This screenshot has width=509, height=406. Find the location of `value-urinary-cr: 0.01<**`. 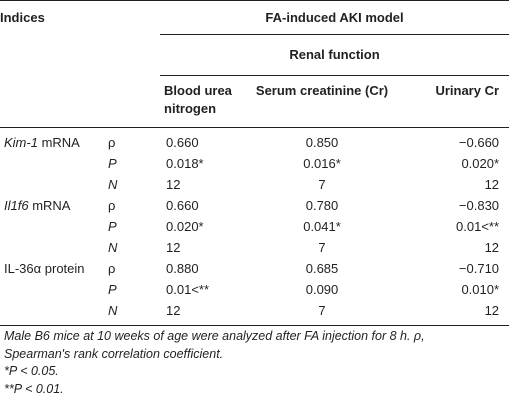

value-urinary-cr: 0.01<** is located at coordinates (478, 226).